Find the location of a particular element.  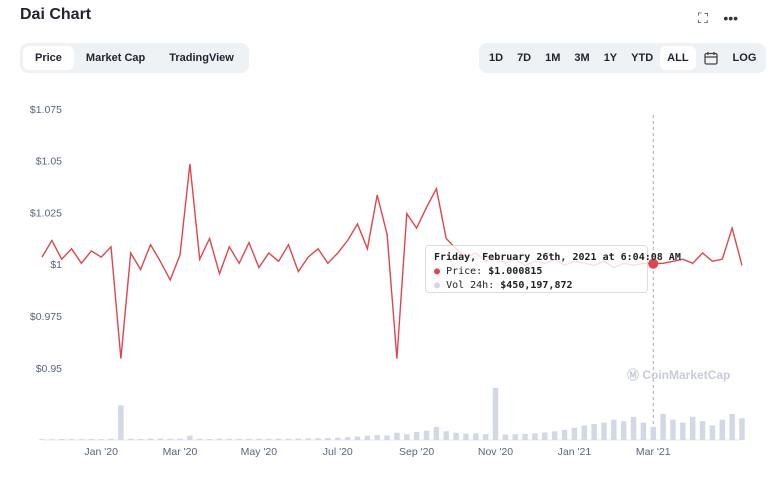

tab: Market Cap is located at coordinates (115, 58).